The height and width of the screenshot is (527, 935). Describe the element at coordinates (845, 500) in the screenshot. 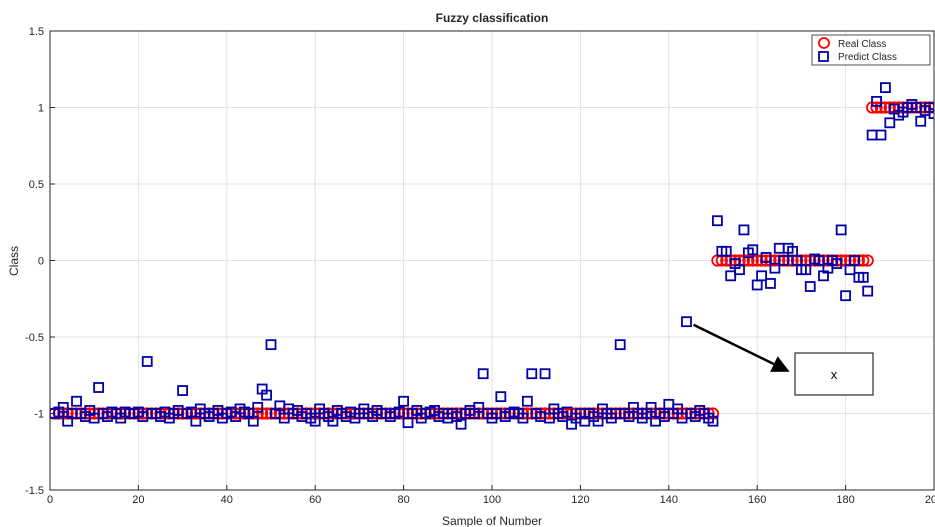

I see `x-tick-label: 180` at that location.